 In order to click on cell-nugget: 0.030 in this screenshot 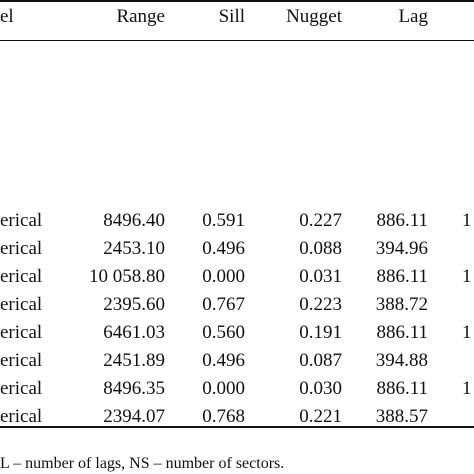, I will do `click(320, 388)`.